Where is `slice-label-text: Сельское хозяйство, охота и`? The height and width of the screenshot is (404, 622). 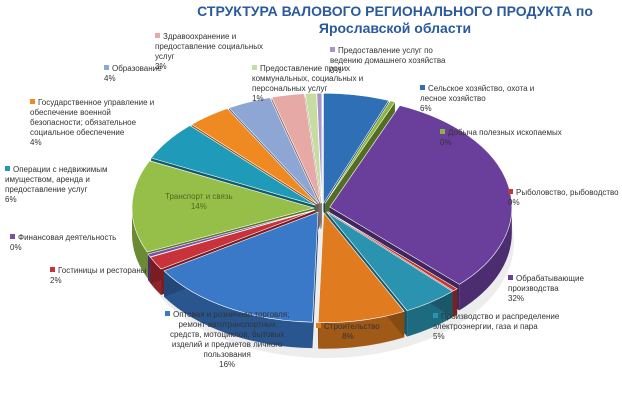
slice-label-text: Сельское хозяйство, охота и is located at coordinates (481, 88).